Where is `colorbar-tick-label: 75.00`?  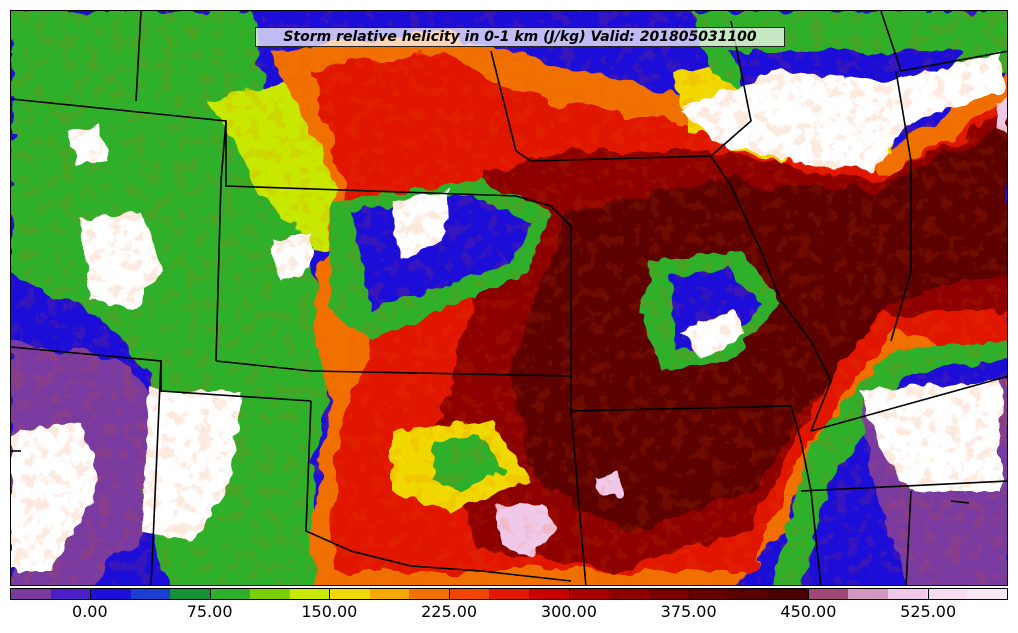 colorbar-tick-label: 75.00 is located at coordinates (209, 611).